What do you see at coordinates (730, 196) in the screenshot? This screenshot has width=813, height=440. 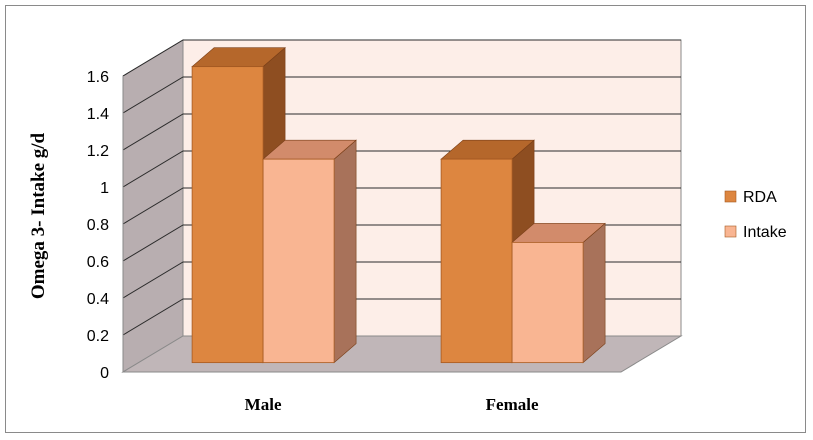 I see `legend-swatch-rda` at bounding box center [730, 196].